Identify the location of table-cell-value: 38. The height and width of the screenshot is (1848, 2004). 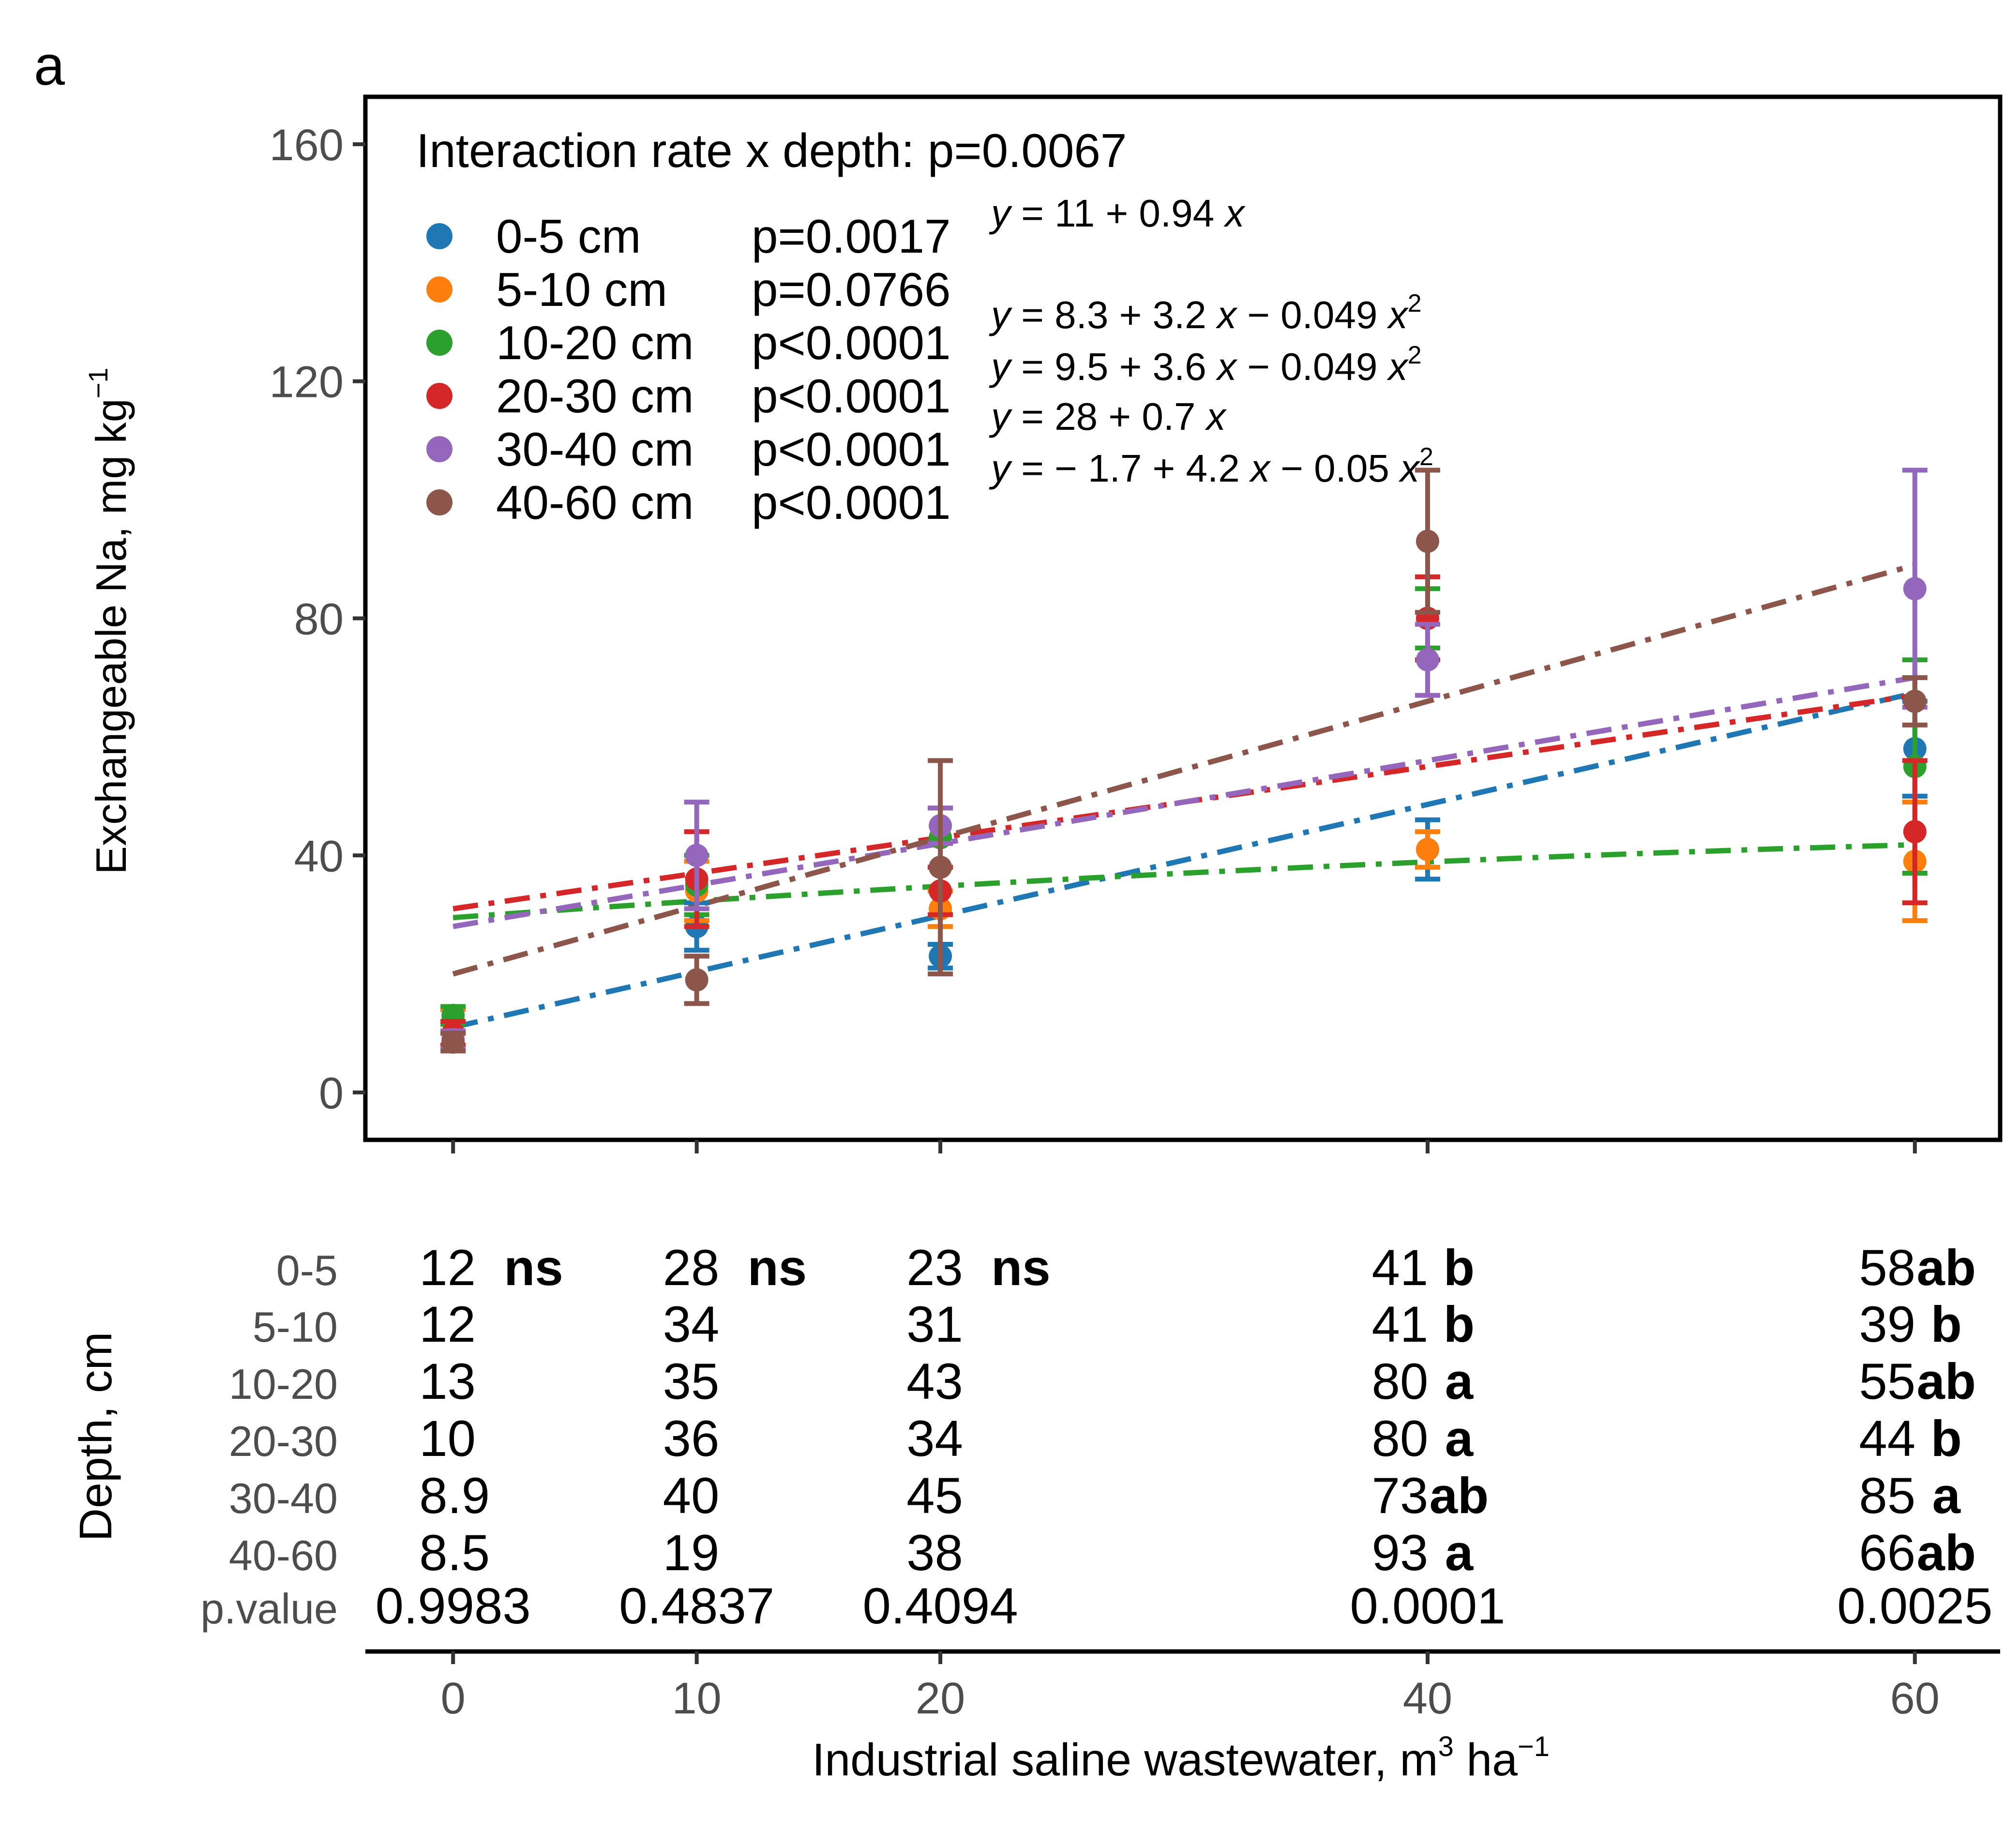
(934, 1553).